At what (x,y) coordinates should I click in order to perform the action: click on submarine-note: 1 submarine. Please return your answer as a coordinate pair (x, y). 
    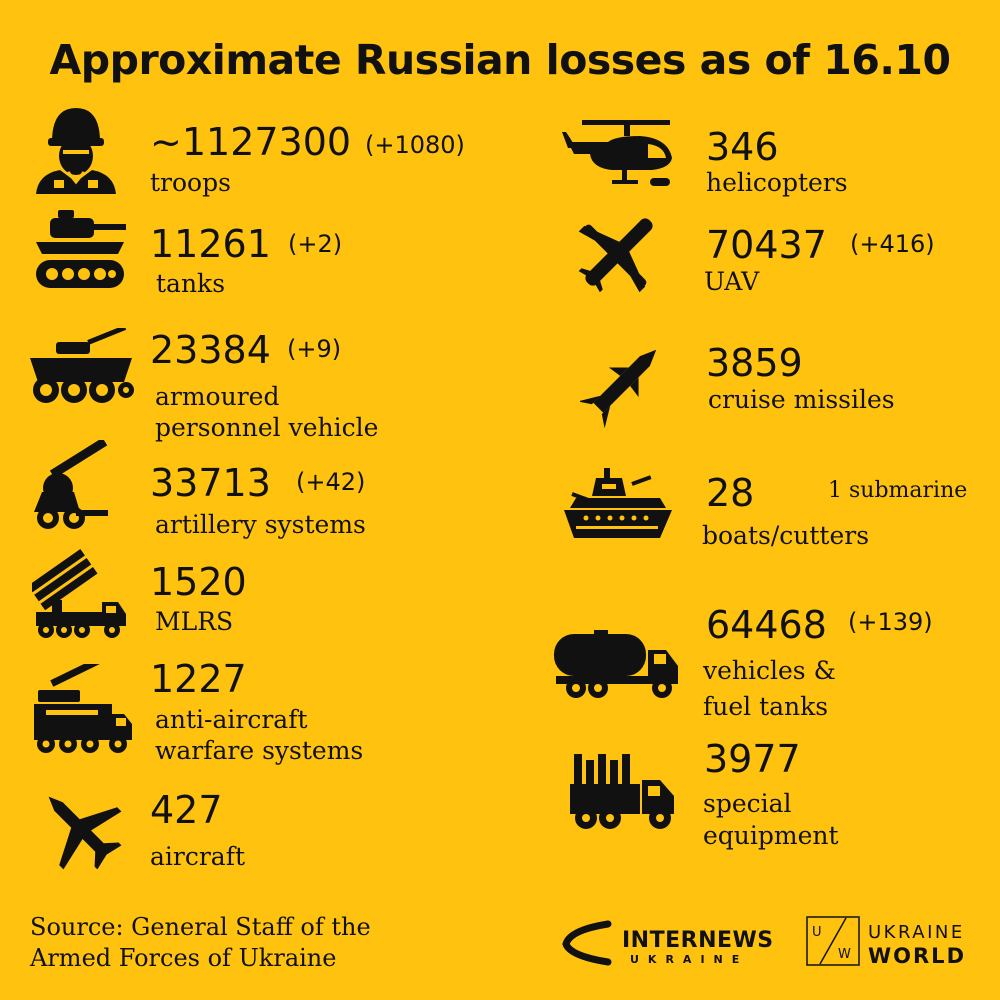
    Looking at the image, I should click on (898, 490).